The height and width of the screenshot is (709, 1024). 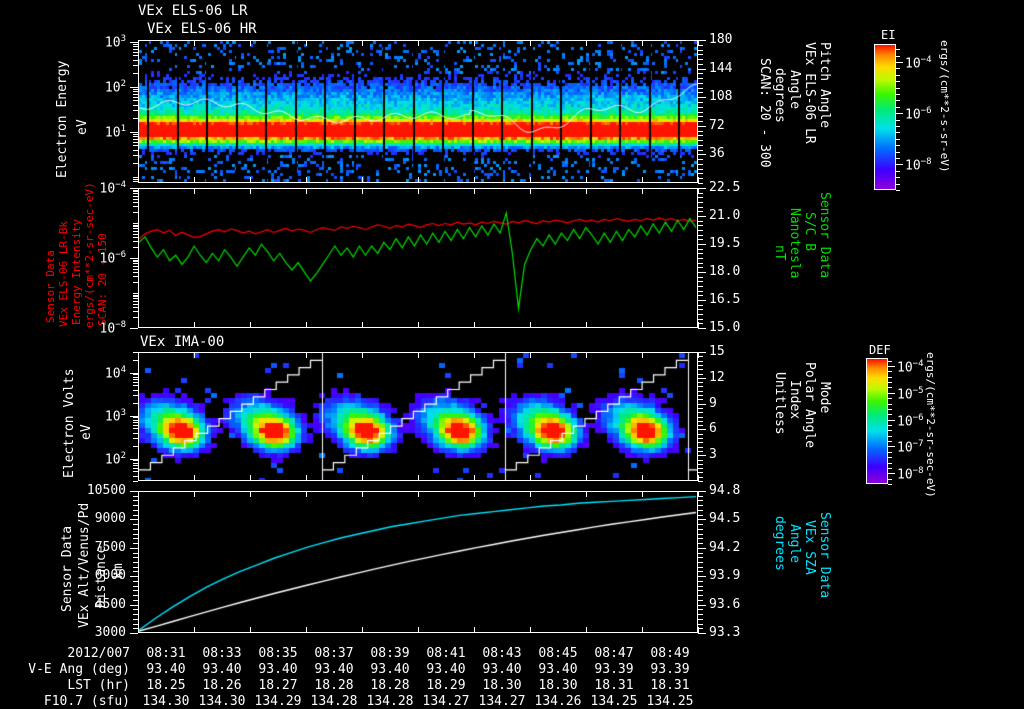 What do you see at coordinates (809, 232) in the screenshot?
I see `panel2-right-line-1: S/C B` at bounding box center [809, 232].